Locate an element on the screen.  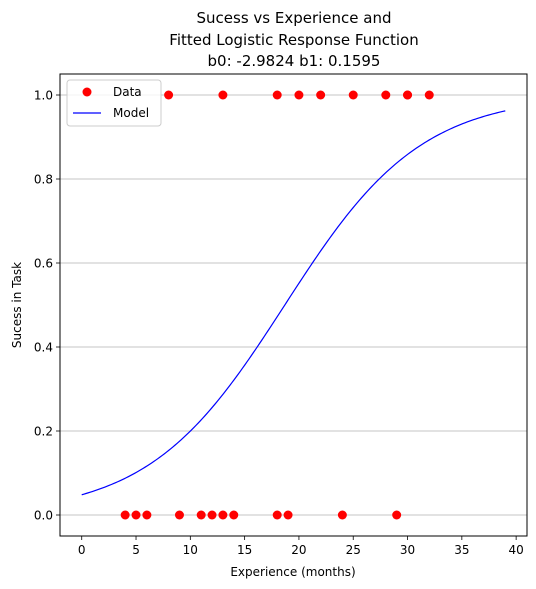
chart-title-line-2: Fitted Logistic Response Function is located at coordinates (293, 40).